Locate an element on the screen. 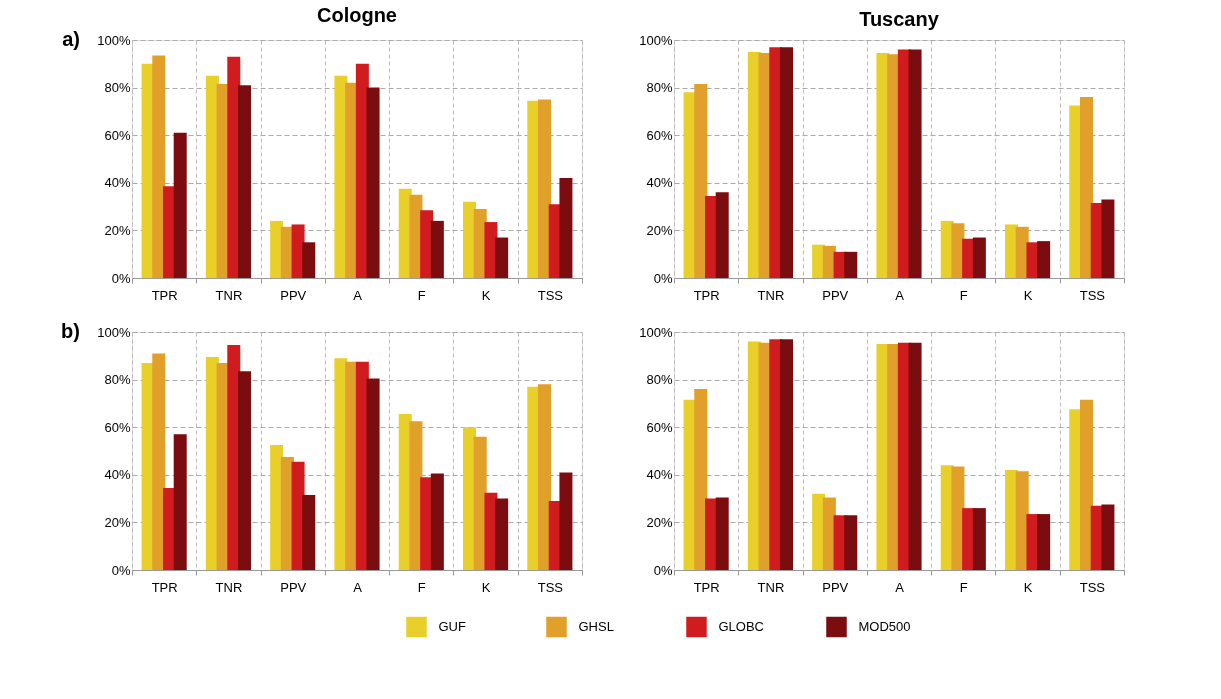  legend-label: GLOBC is located at coordinates (741, 626).